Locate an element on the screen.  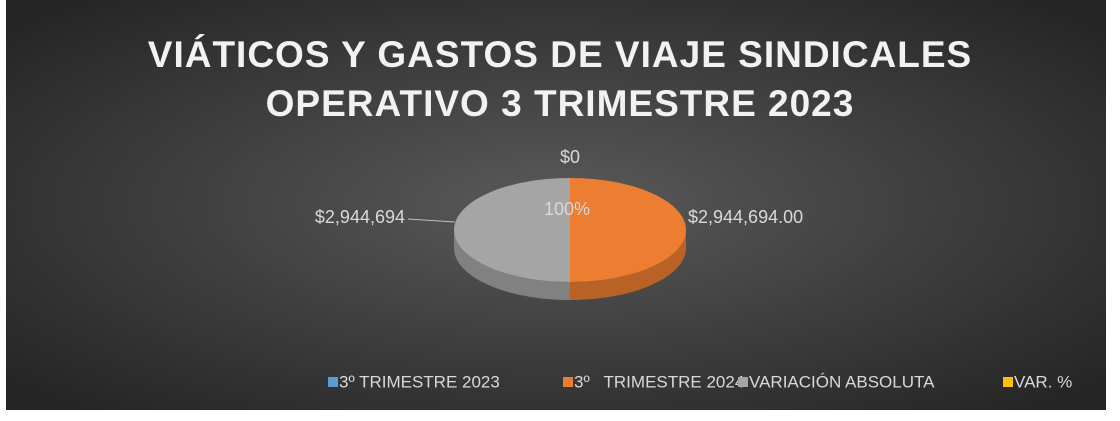
chart-title: OPERATIVO 3 TRIMESTRE 2023 is located at coordinates (560, 103).